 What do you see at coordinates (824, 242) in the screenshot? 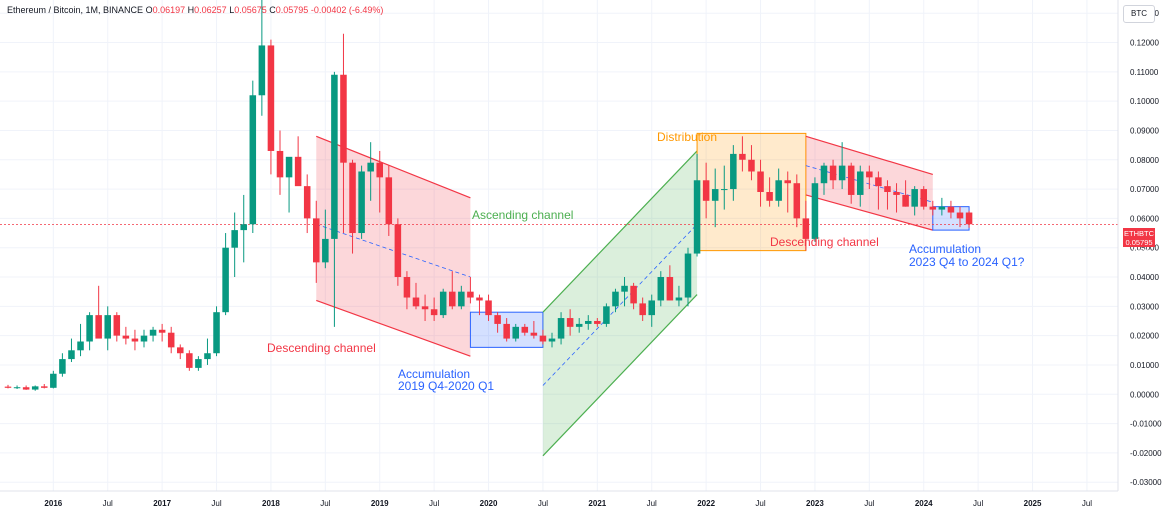
I see `descending-channel-2-label: Descending channel` at bounding box center [824, 242].